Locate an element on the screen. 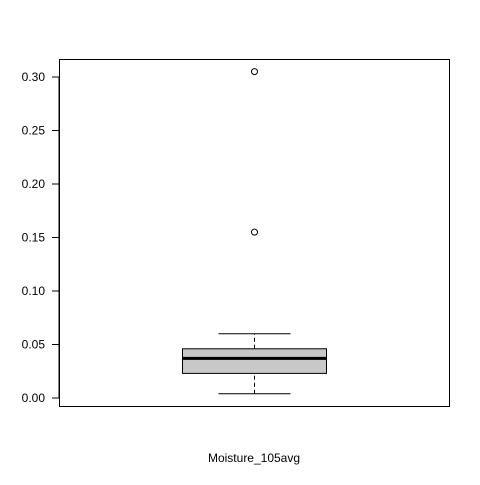 The image size is (480, 485). outliers is located at coordinates (254, 152).